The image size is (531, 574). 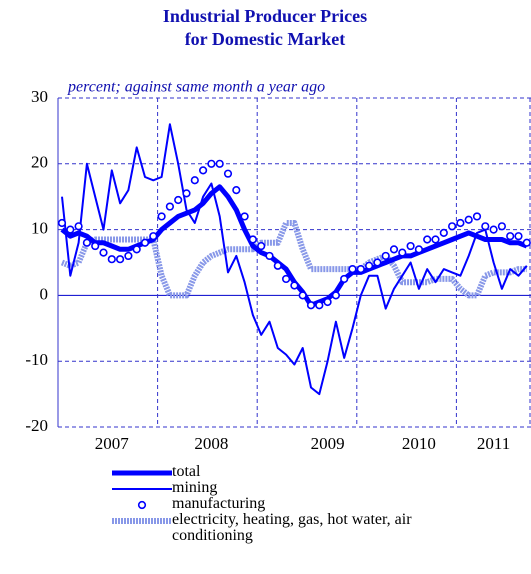 I want to click on x-tick-label: 2010, so click(x=419, y=443).